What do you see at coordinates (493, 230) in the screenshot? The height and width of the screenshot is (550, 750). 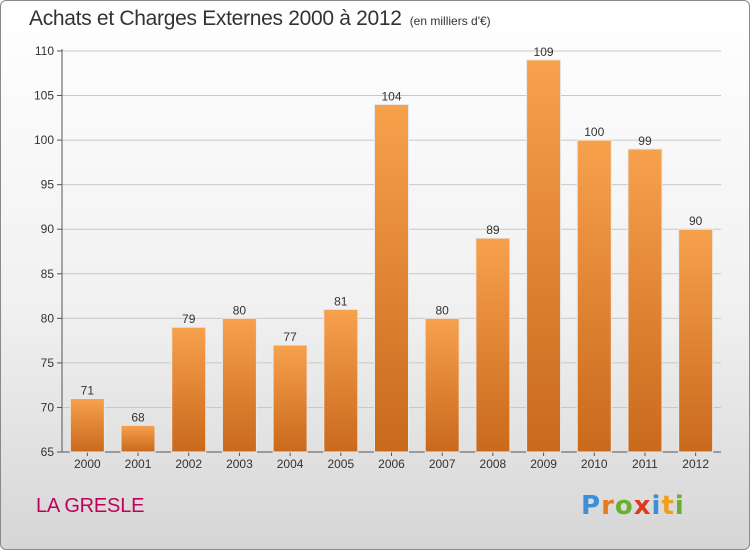 I see `value-label-2008: 89` at bounding box center [493, 230].